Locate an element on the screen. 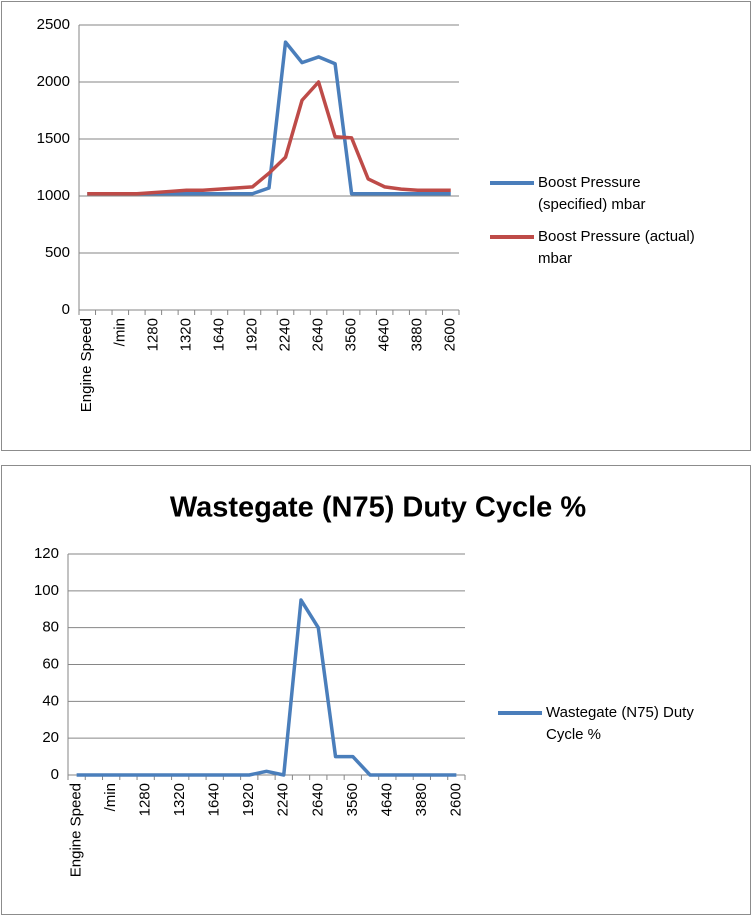 The height and width of the screenshot is (916, 752). y-tick-label: 120 is located at coordinates (46, 553).